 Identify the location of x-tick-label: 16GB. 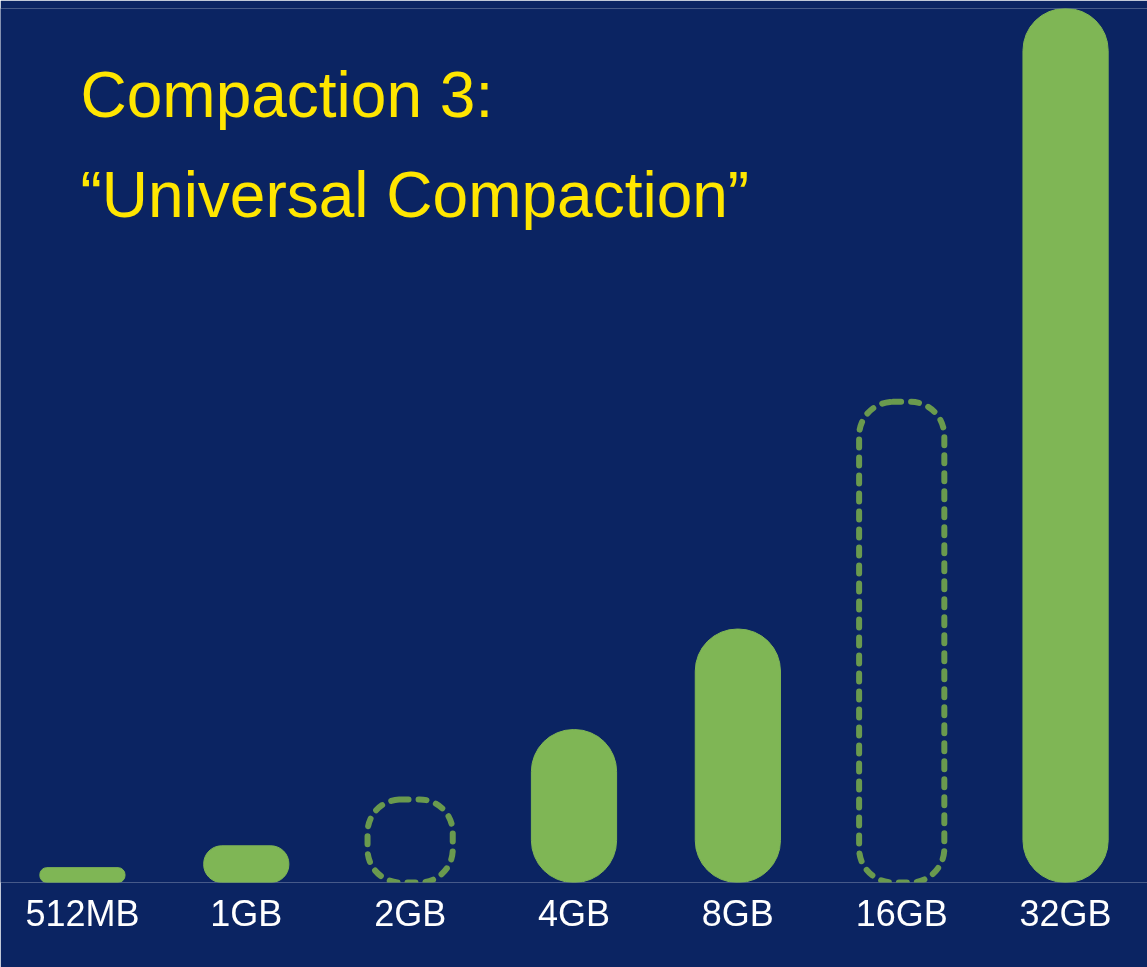
(901, 913).